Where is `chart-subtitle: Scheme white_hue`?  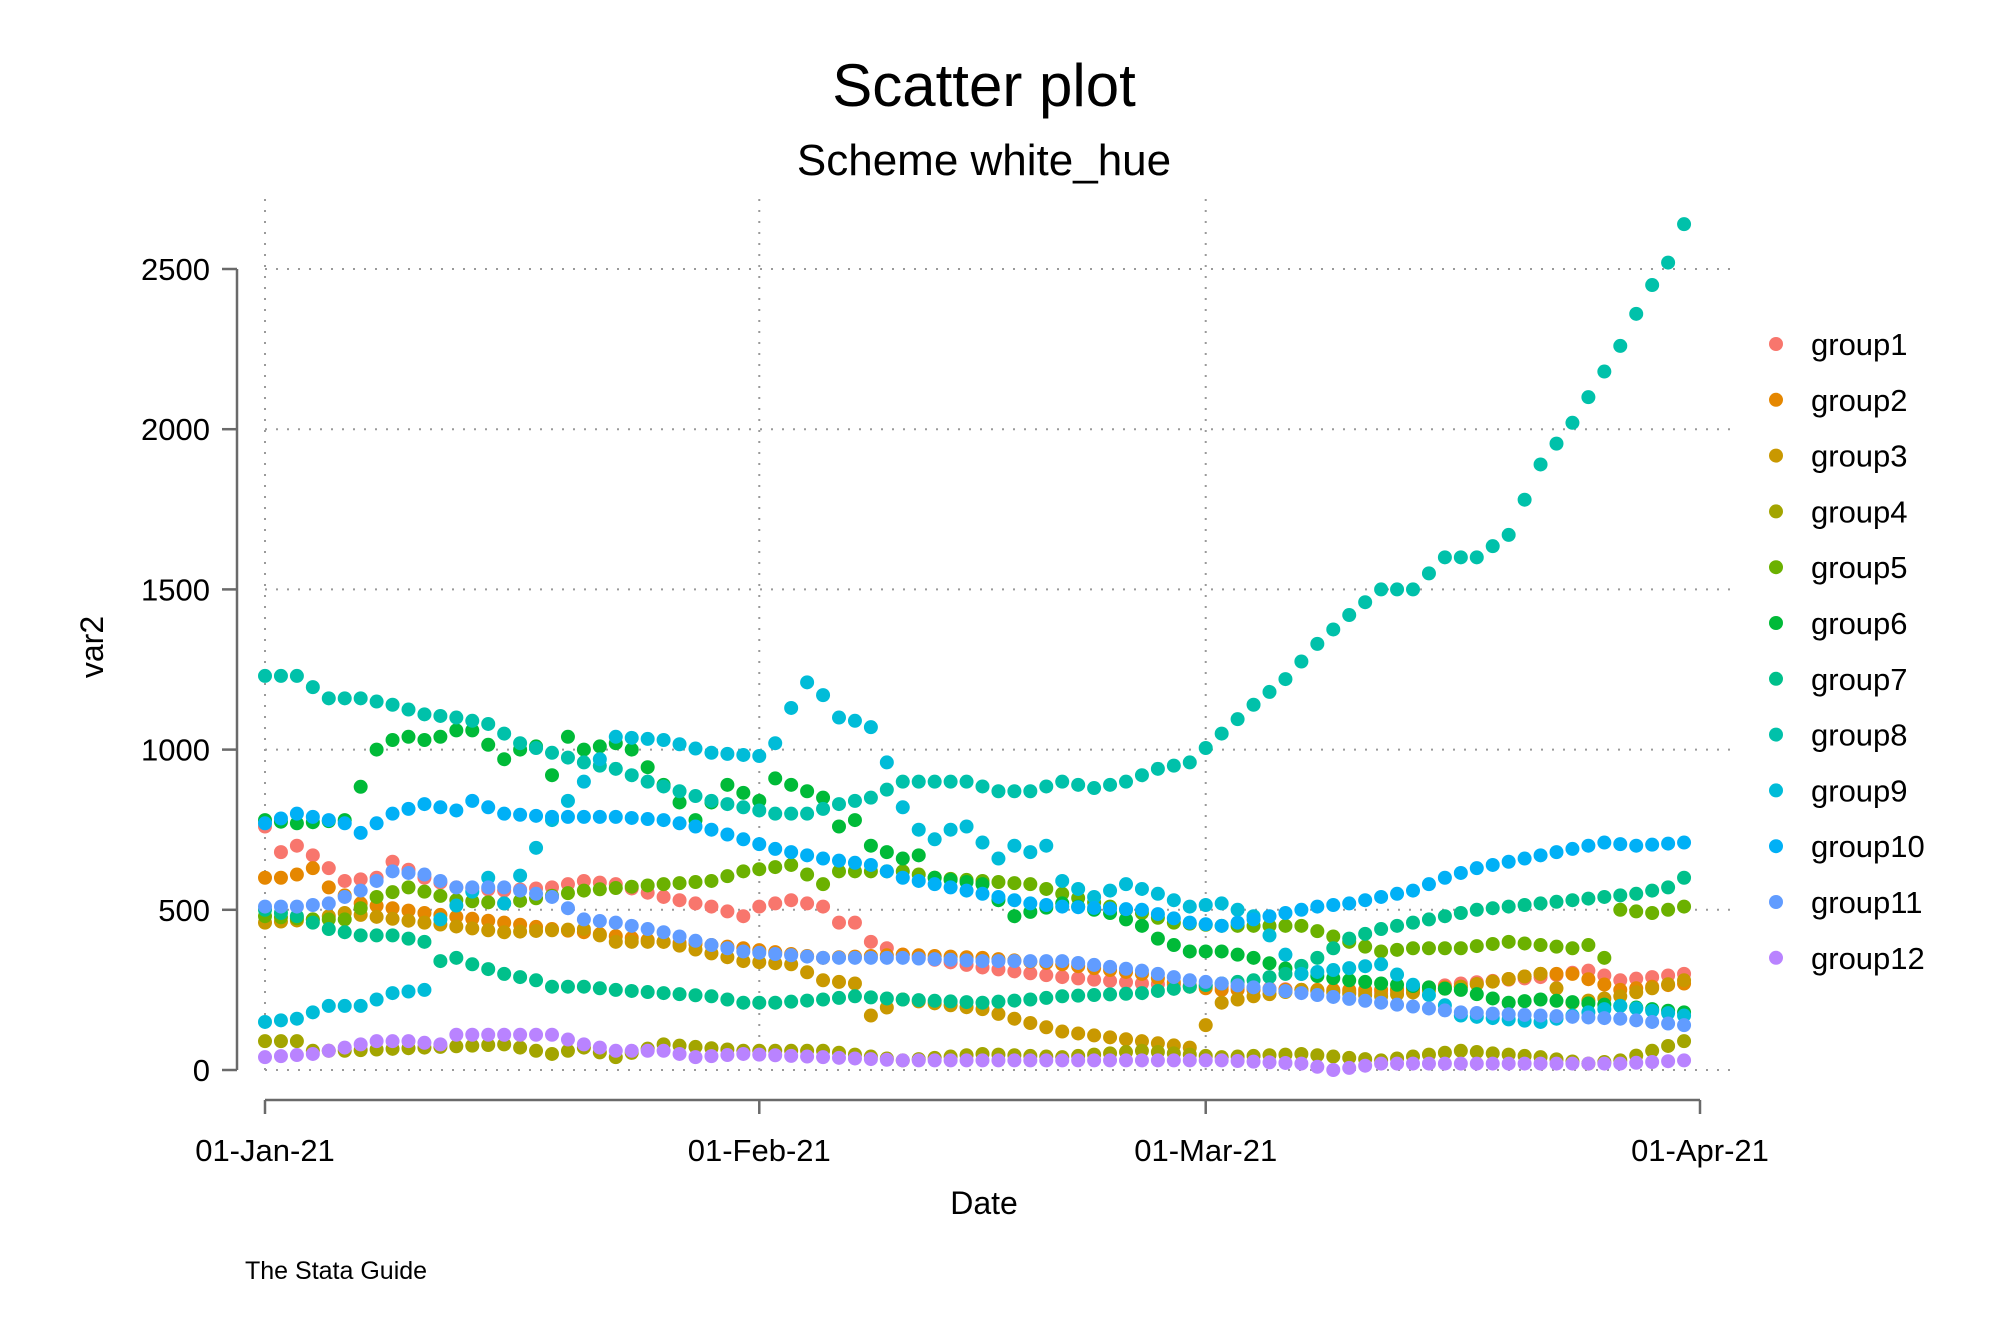 chart-subtitle: Scheme white_hue is located at coordinates (984, 160).